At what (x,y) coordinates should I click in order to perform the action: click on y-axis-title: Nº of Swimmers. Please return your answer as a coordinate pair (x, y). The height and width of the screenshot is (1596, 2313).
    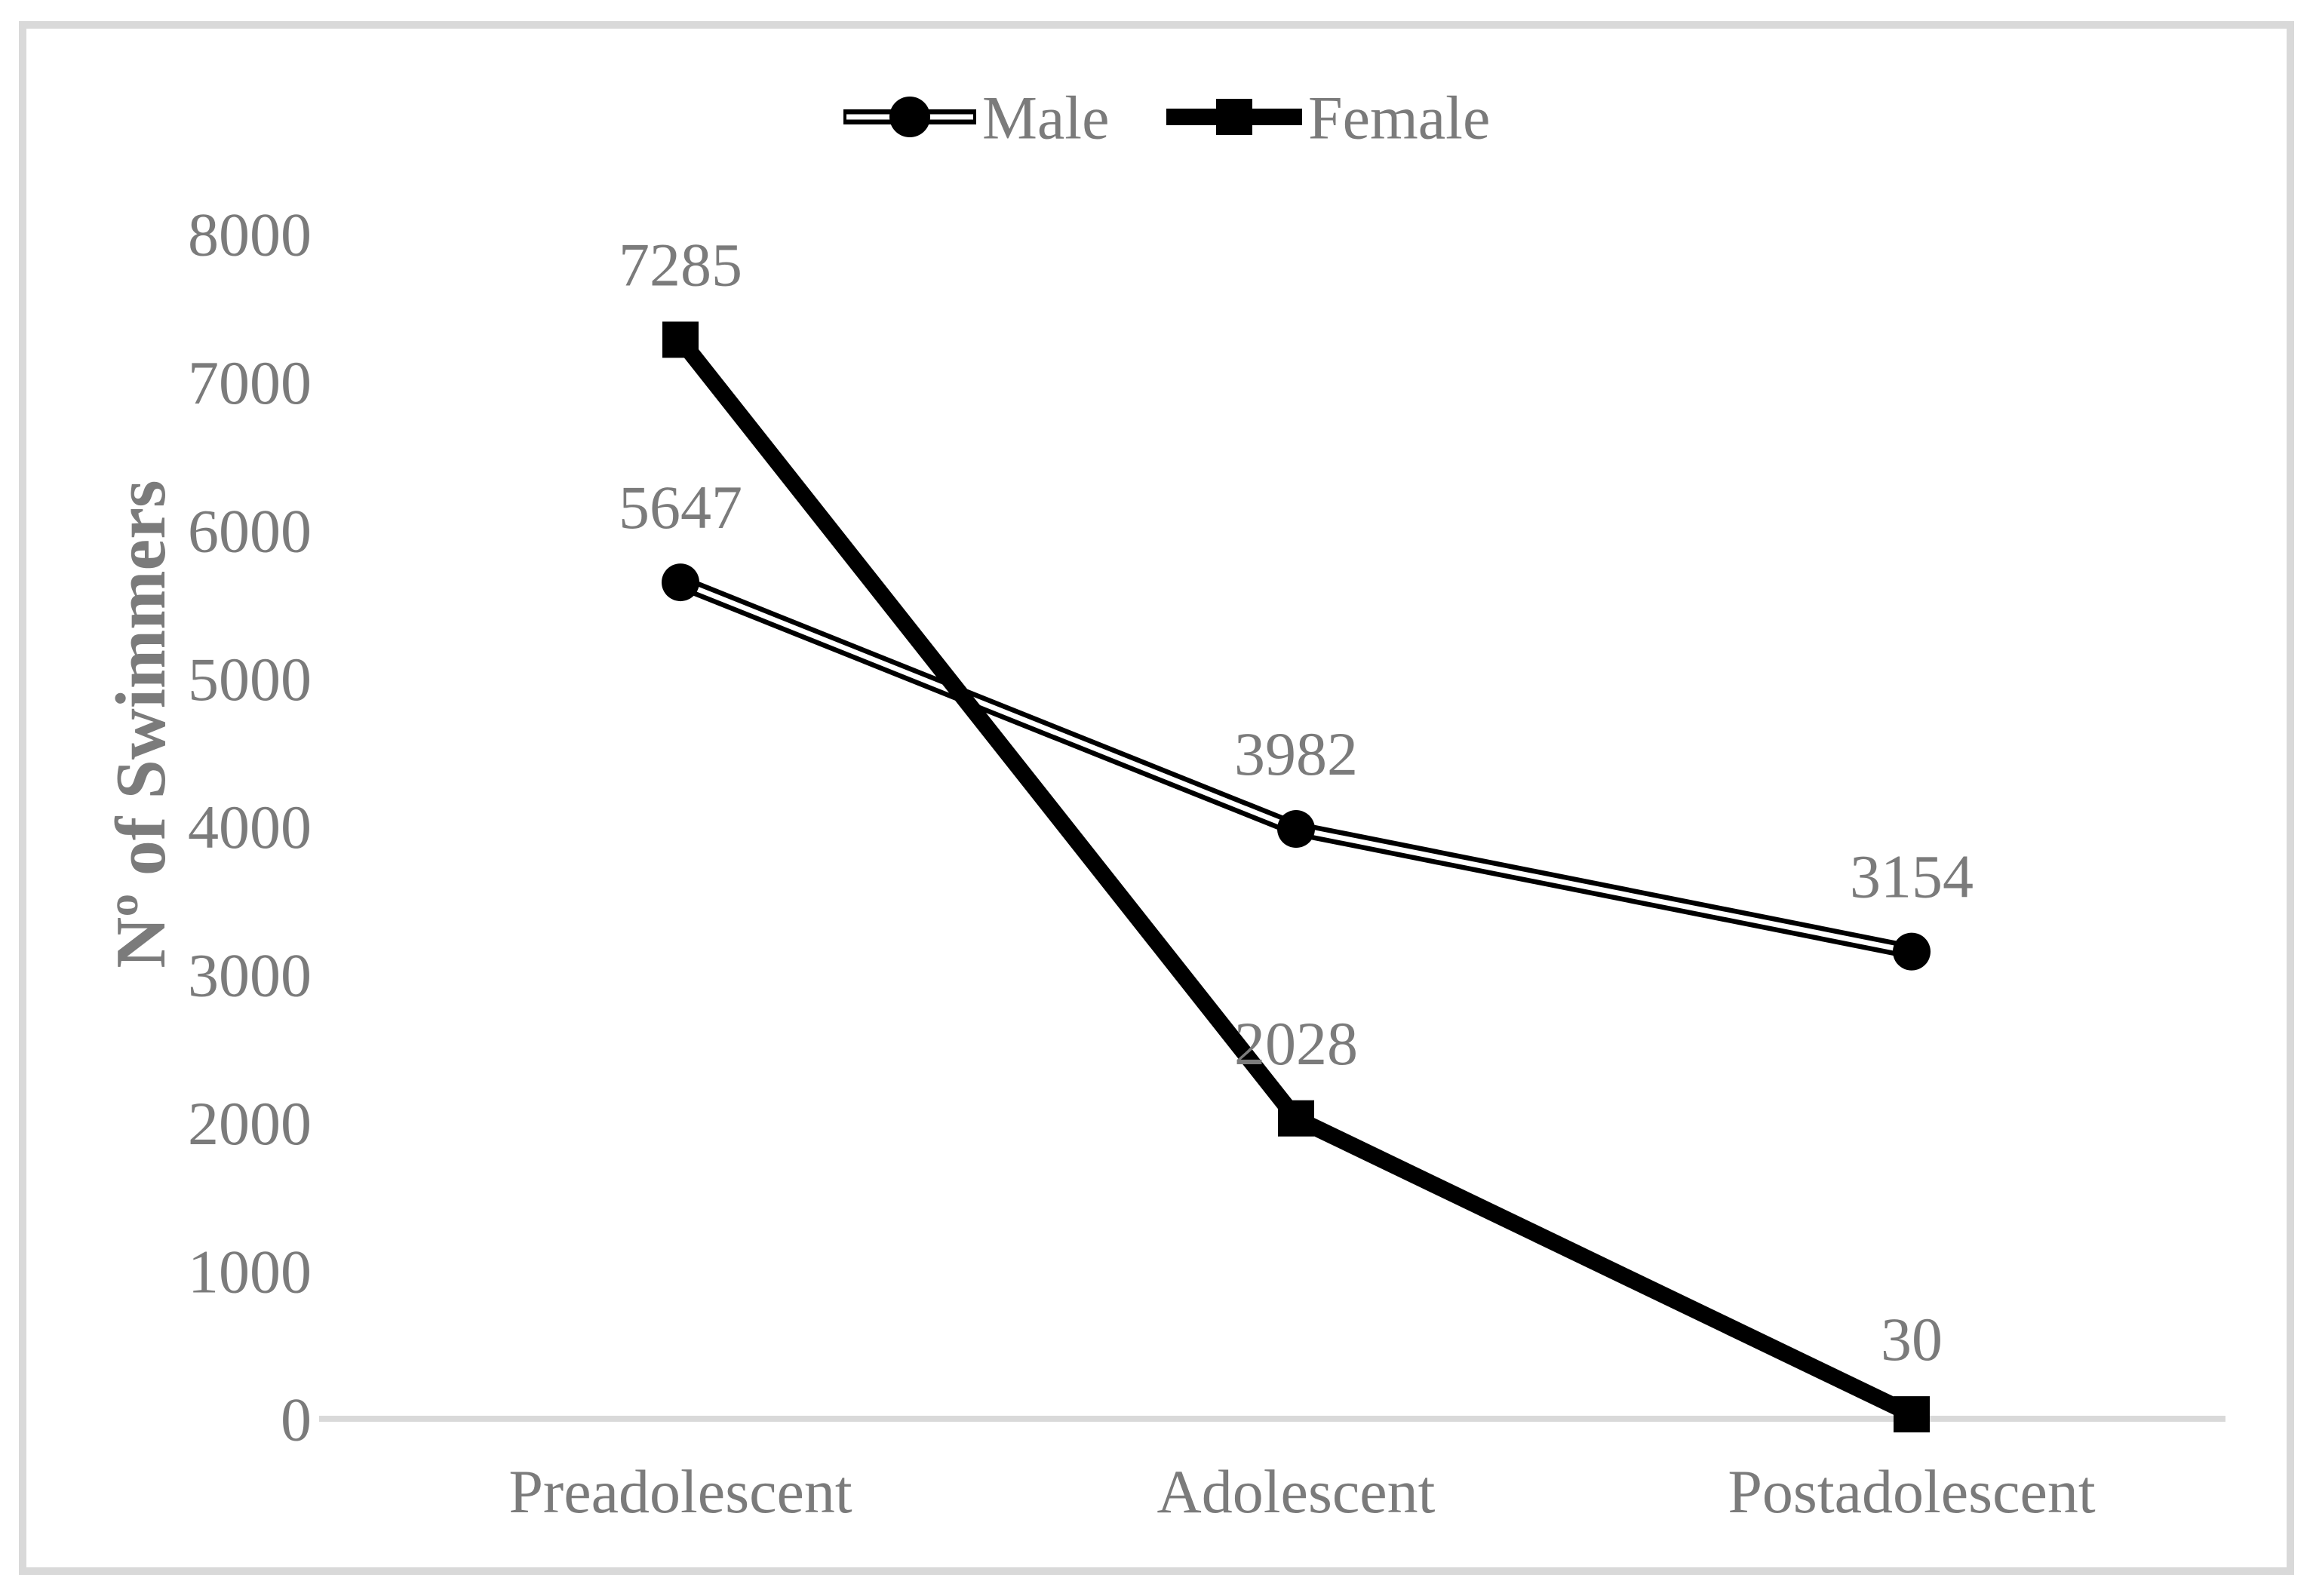
    Looking at the image, I should click on (141, 724).